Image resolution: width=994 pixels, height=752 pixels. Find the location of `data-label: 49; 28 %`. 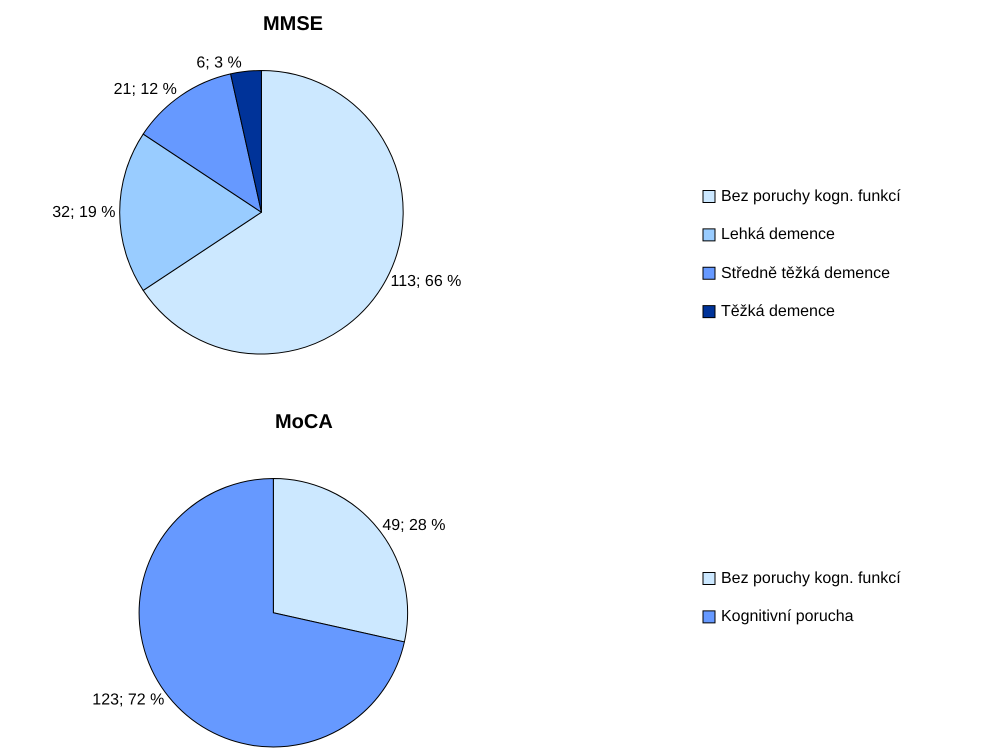

data-label: 49; 28 % is located at coordinates (414, 525).